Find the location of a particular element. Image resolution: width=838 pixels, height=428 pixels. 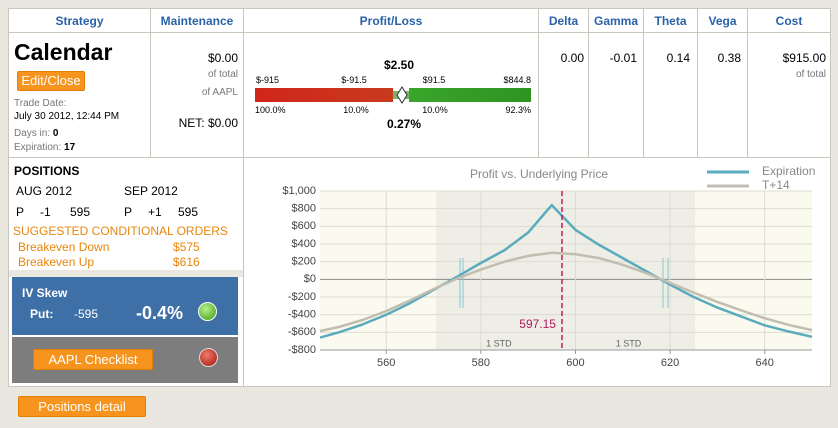

x-tick-label: 560 is located at coordinates (386, 363).